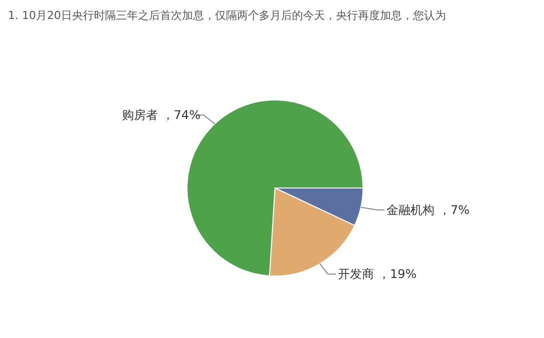 The height and width of the screenshot is (338, 544). What do you see at coordinates (140, 115) in the screenshot?
I see `slice-label: 购房者` at bounding box center [140, 115].